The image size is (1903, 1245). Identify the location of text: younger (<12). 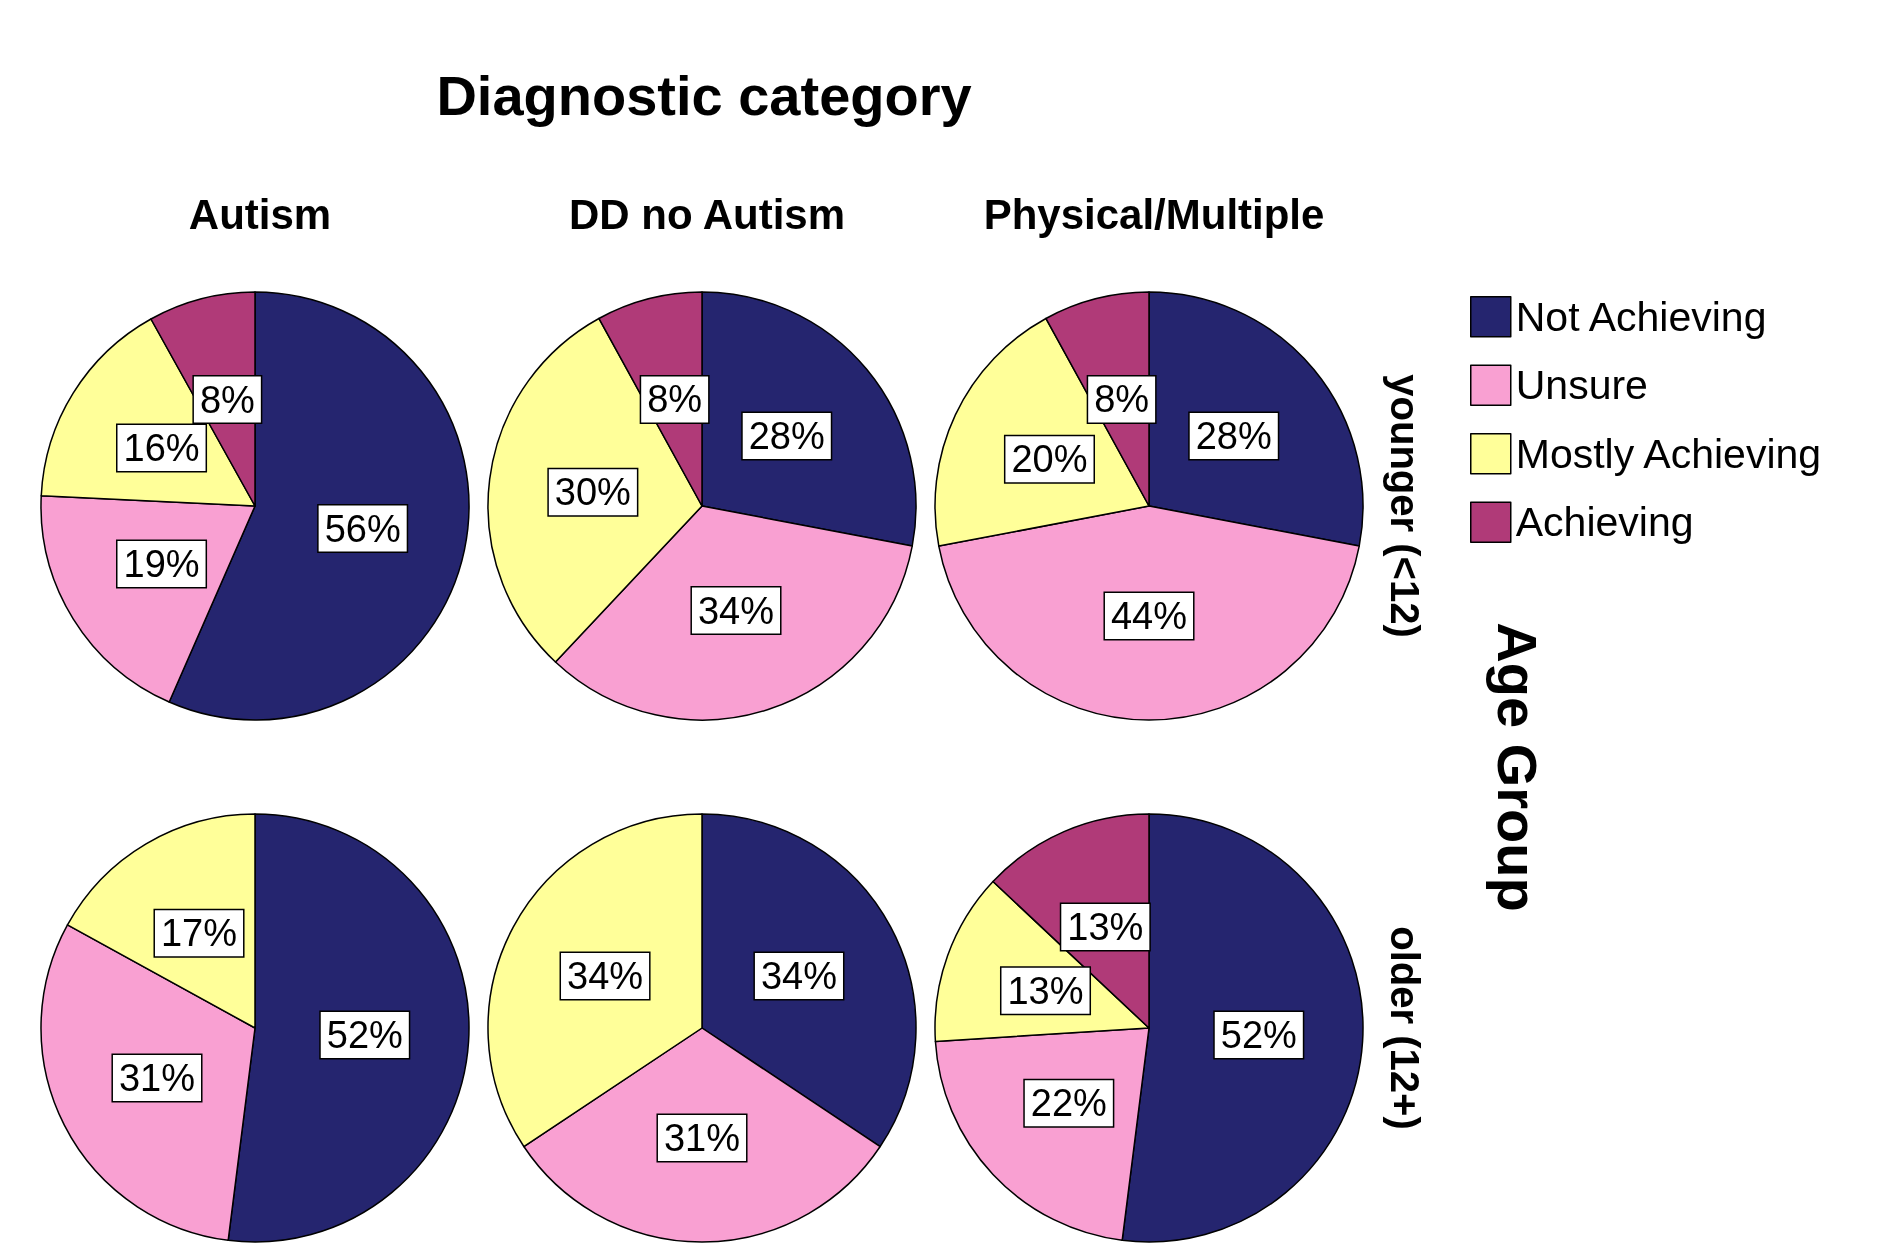
(1405, 506).